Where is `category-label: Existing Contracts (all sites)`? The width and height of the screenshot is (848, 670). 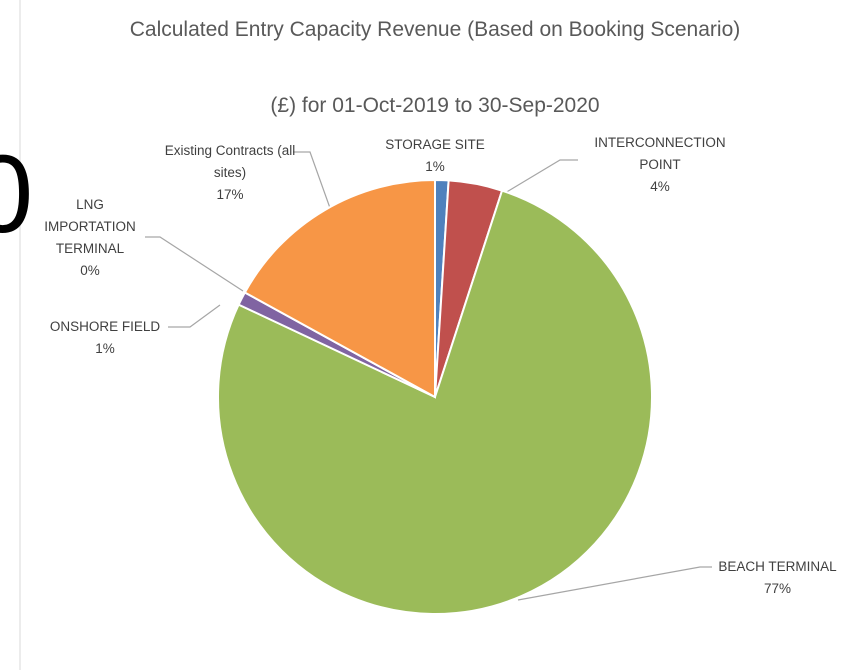 category-label: Existing Contracts (all sites) is located at coordinates (230, 161).